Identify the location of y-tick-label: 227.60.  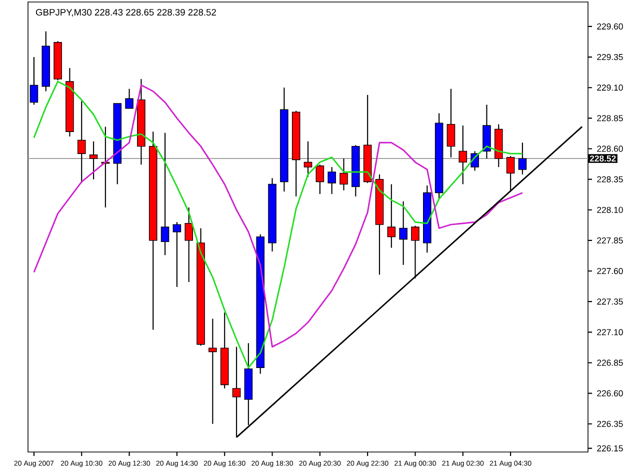
(610, 271).